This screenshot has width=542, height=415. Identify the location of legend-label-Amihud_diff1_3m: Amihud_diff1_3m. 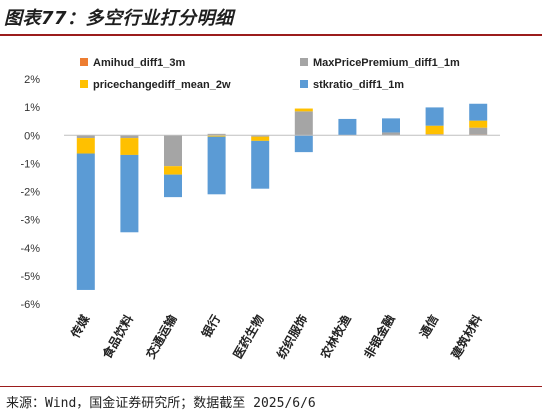
(139, 63).